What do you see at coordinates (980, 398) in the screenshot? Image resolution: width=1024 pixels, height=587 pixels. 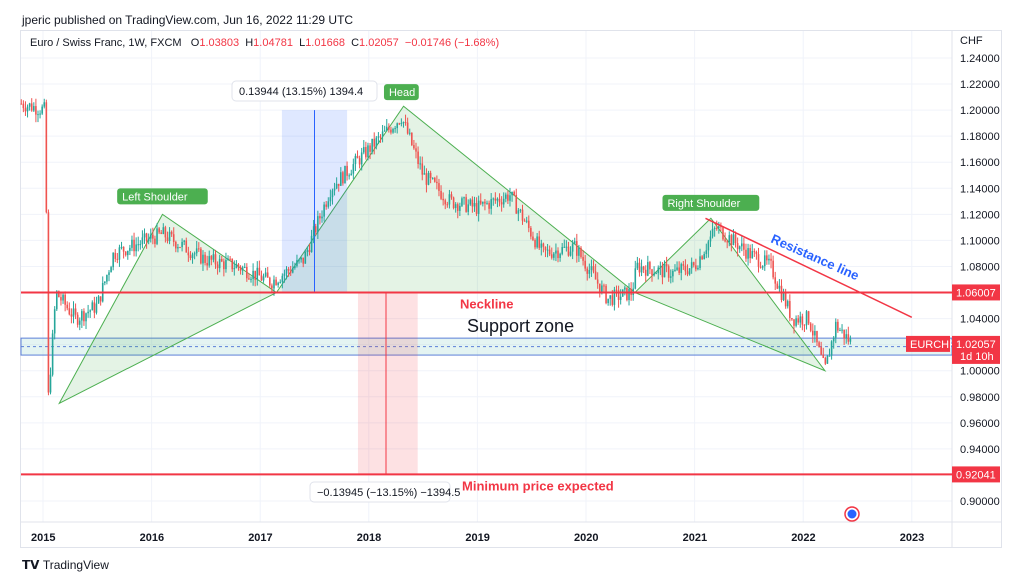 I see `y-tick-label: 0.98000` at bounding box center [980, 398].